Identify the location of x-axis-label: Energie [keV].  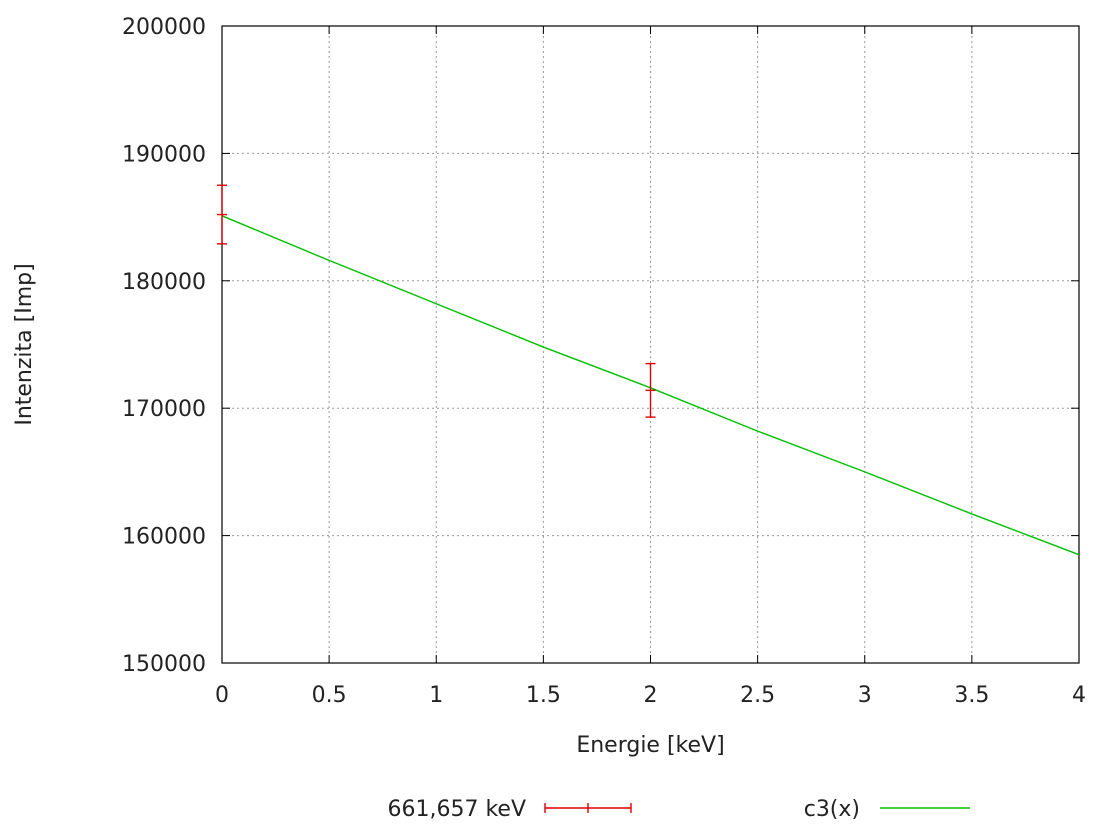
(650, 745).